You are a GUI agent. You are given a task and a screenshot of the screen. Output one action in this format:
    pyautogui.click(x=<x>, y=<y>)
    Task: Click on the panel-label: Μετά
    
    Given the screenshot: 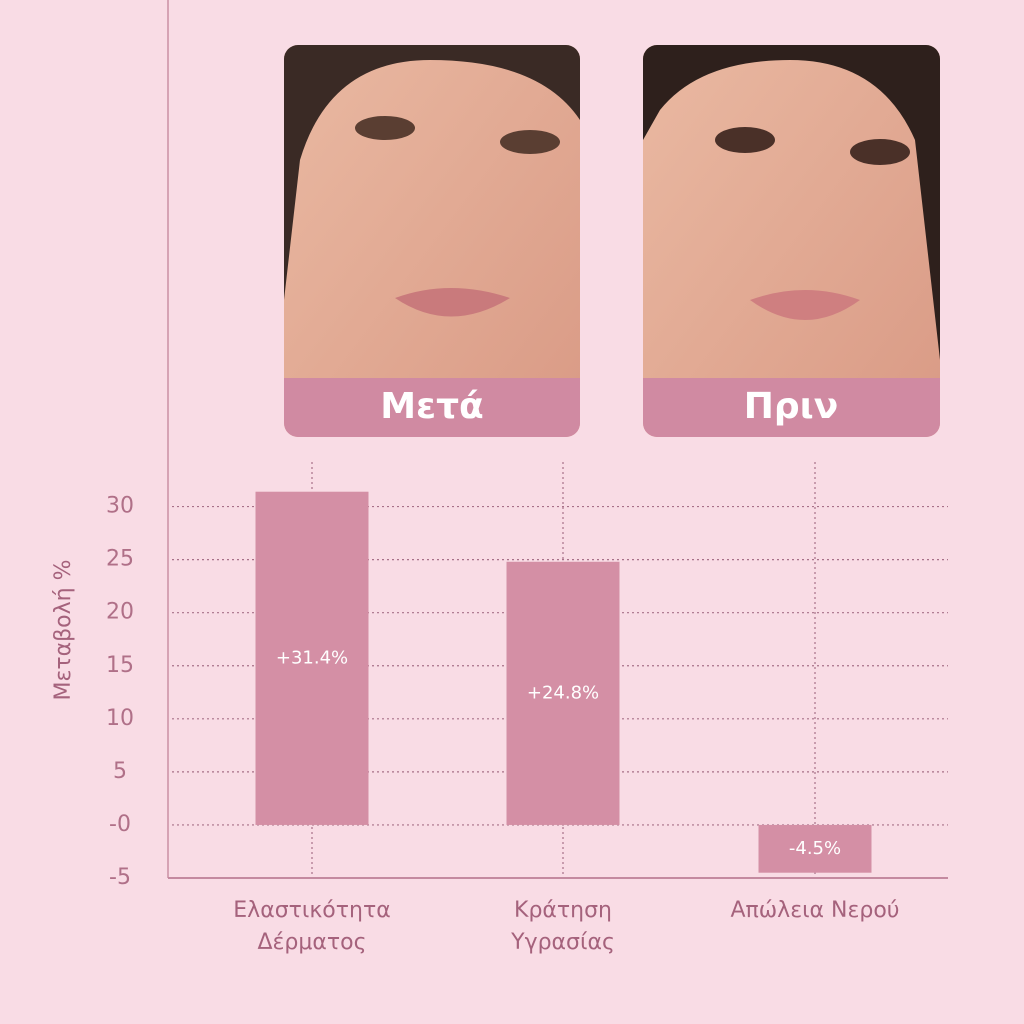 What is the action you would take?
    pyautogui.click(x=432, y=406)
    